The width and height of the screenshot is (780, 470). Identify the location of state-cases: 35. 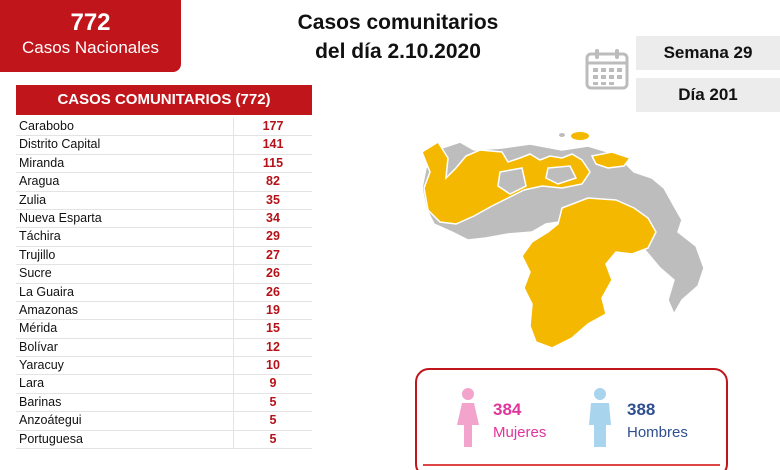
(272, 200).